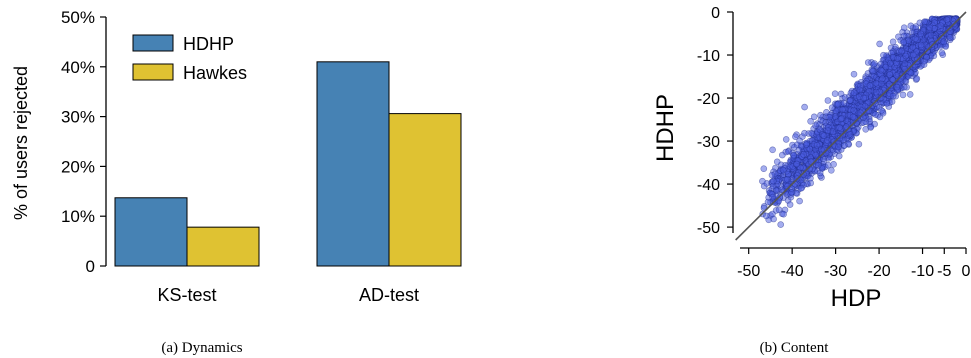 Image resolution: width=971 pixels, height=358 pixels. Describe the element at coordinates (201, 348) in the screenshot. I see `caption-a: (a) Dynamics` at that location.